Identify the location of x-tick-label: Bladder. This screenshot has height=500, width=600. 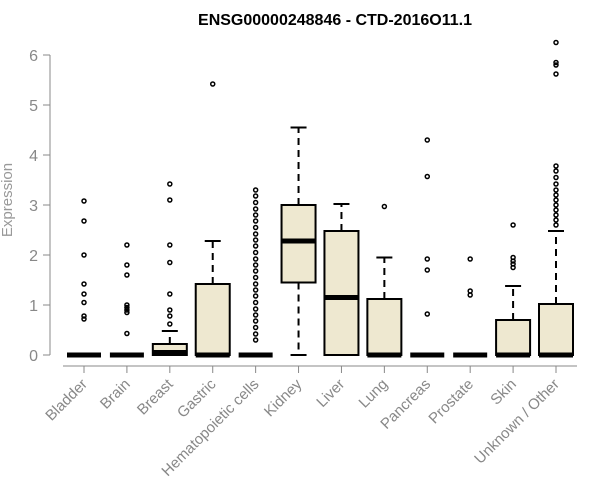
(66, 400).